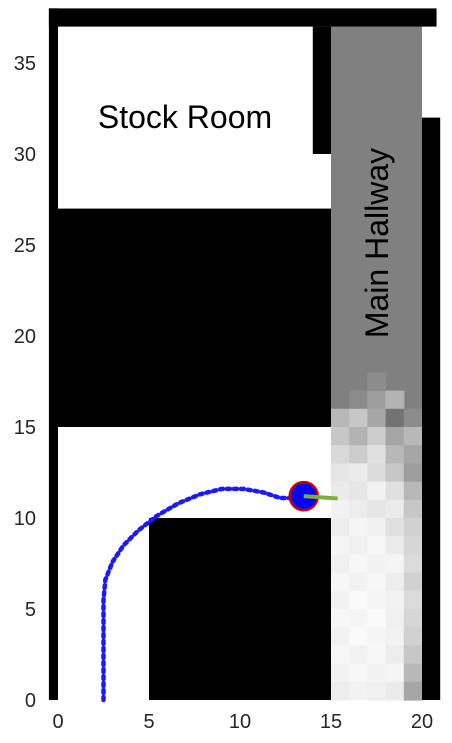  What do you see at coordinates (57, 722) in the screenshot?
I see `x-tick-label: 0` at bounding box center [57, 722].